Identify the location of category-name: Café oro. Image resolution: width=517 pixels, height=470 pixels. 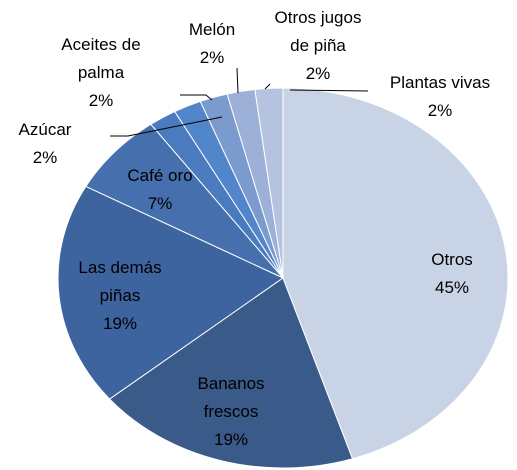
(160, 175).